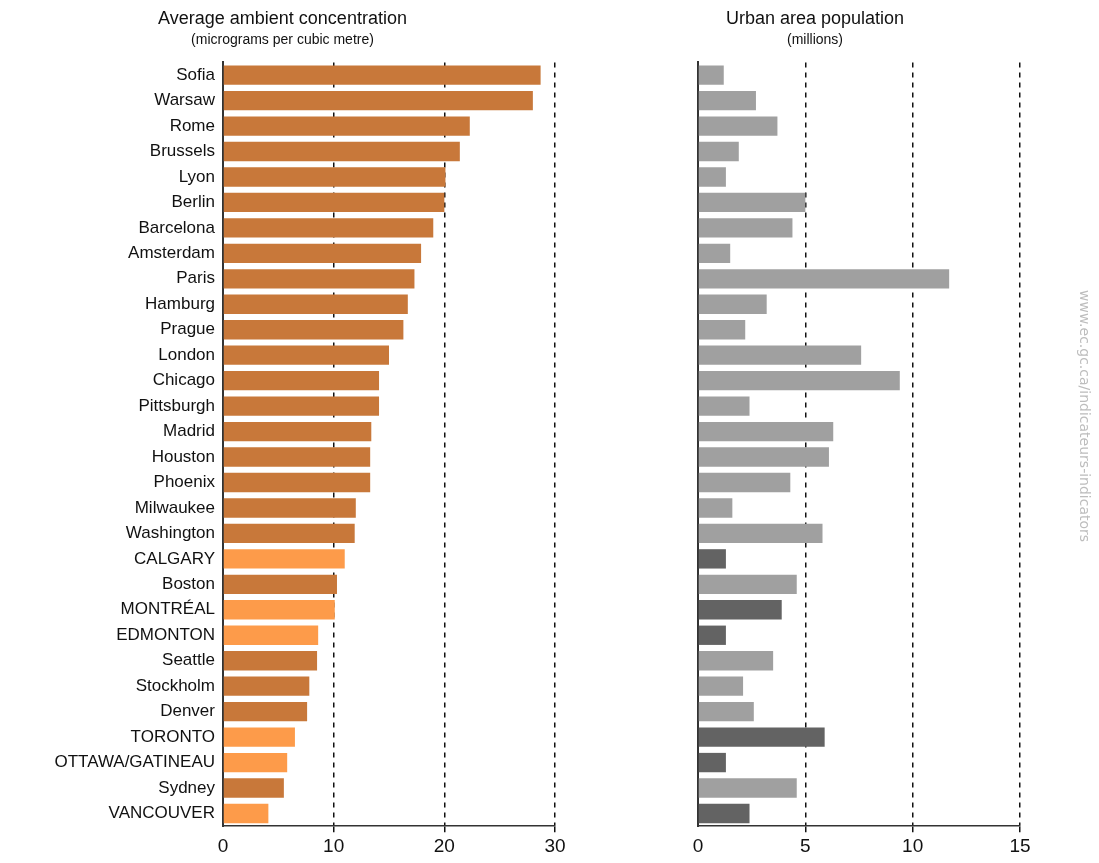 This screenshot has height=863, width=1099. What do you see at coordinates (189, 431) in the screenshot?
I see `y-tick-label: Madrid` at bounding box center [189, 431].